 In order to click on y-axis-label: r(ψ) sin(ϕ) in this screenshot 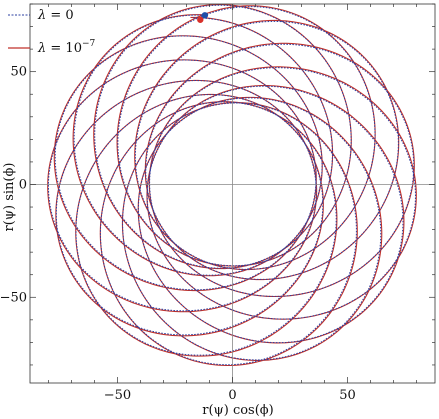, I will do `click(9, 197)`.